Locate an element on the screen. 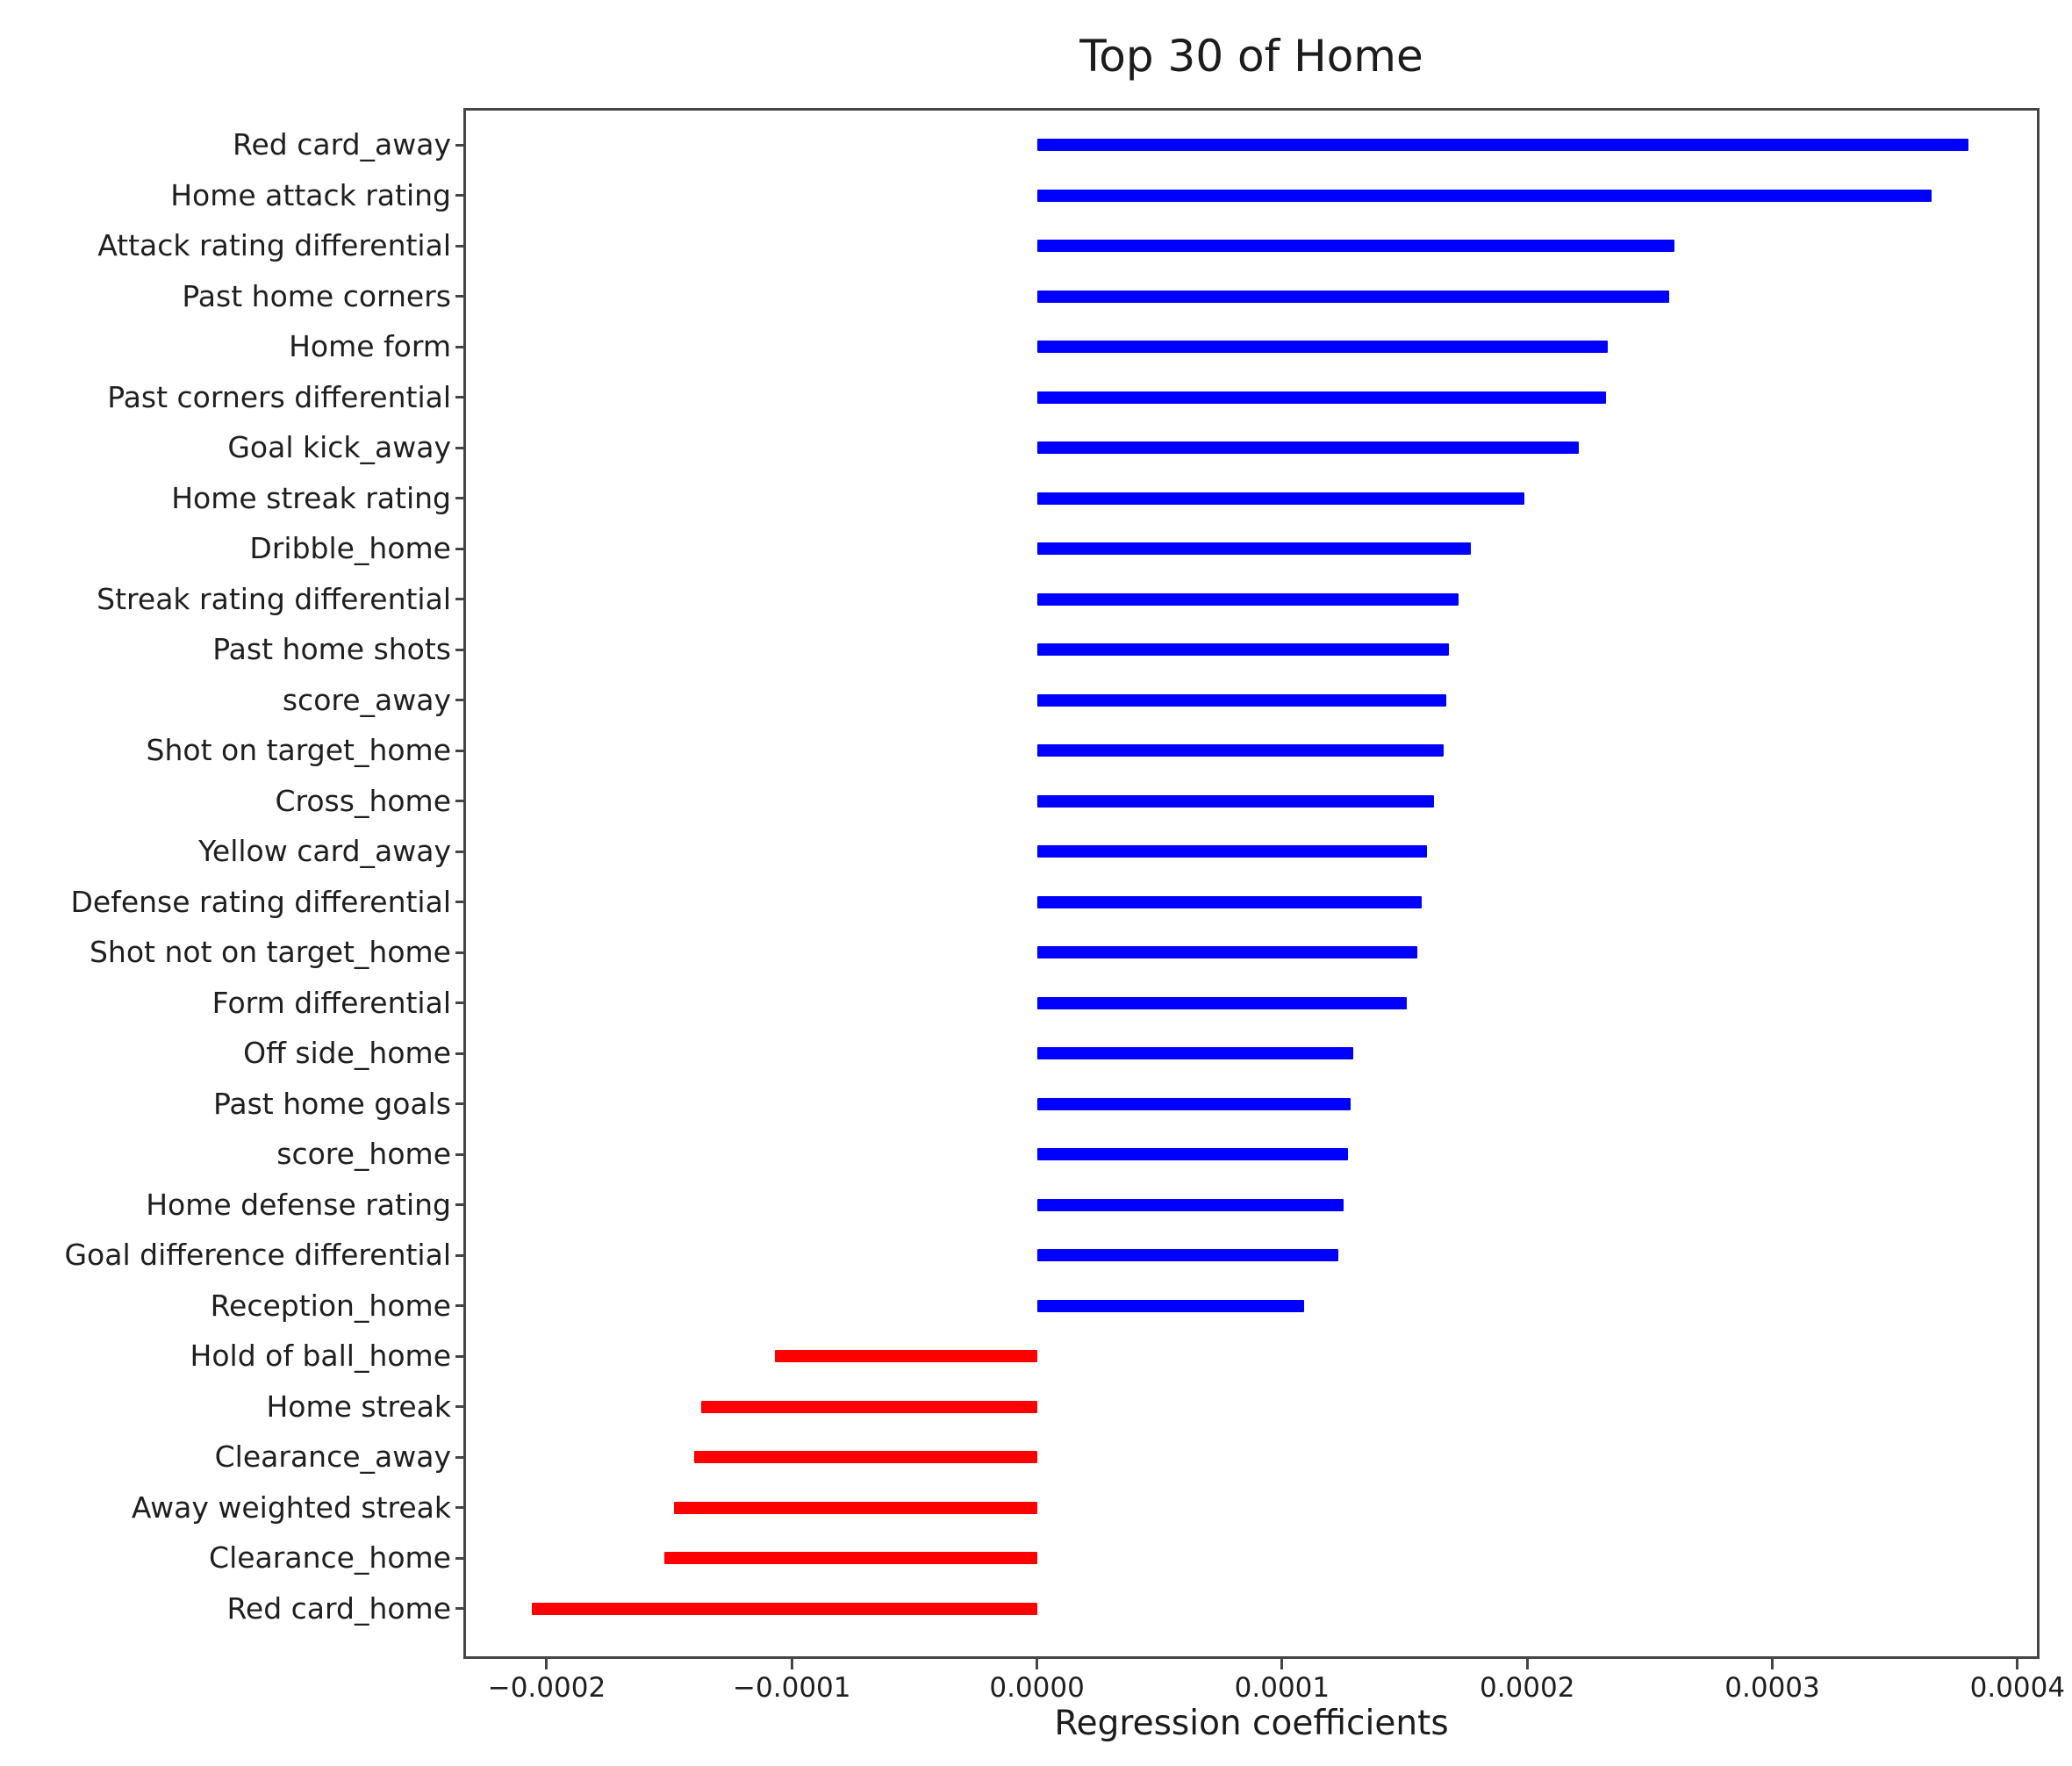  y-tick-label: Form differential is located at coordinates (332, 1002).